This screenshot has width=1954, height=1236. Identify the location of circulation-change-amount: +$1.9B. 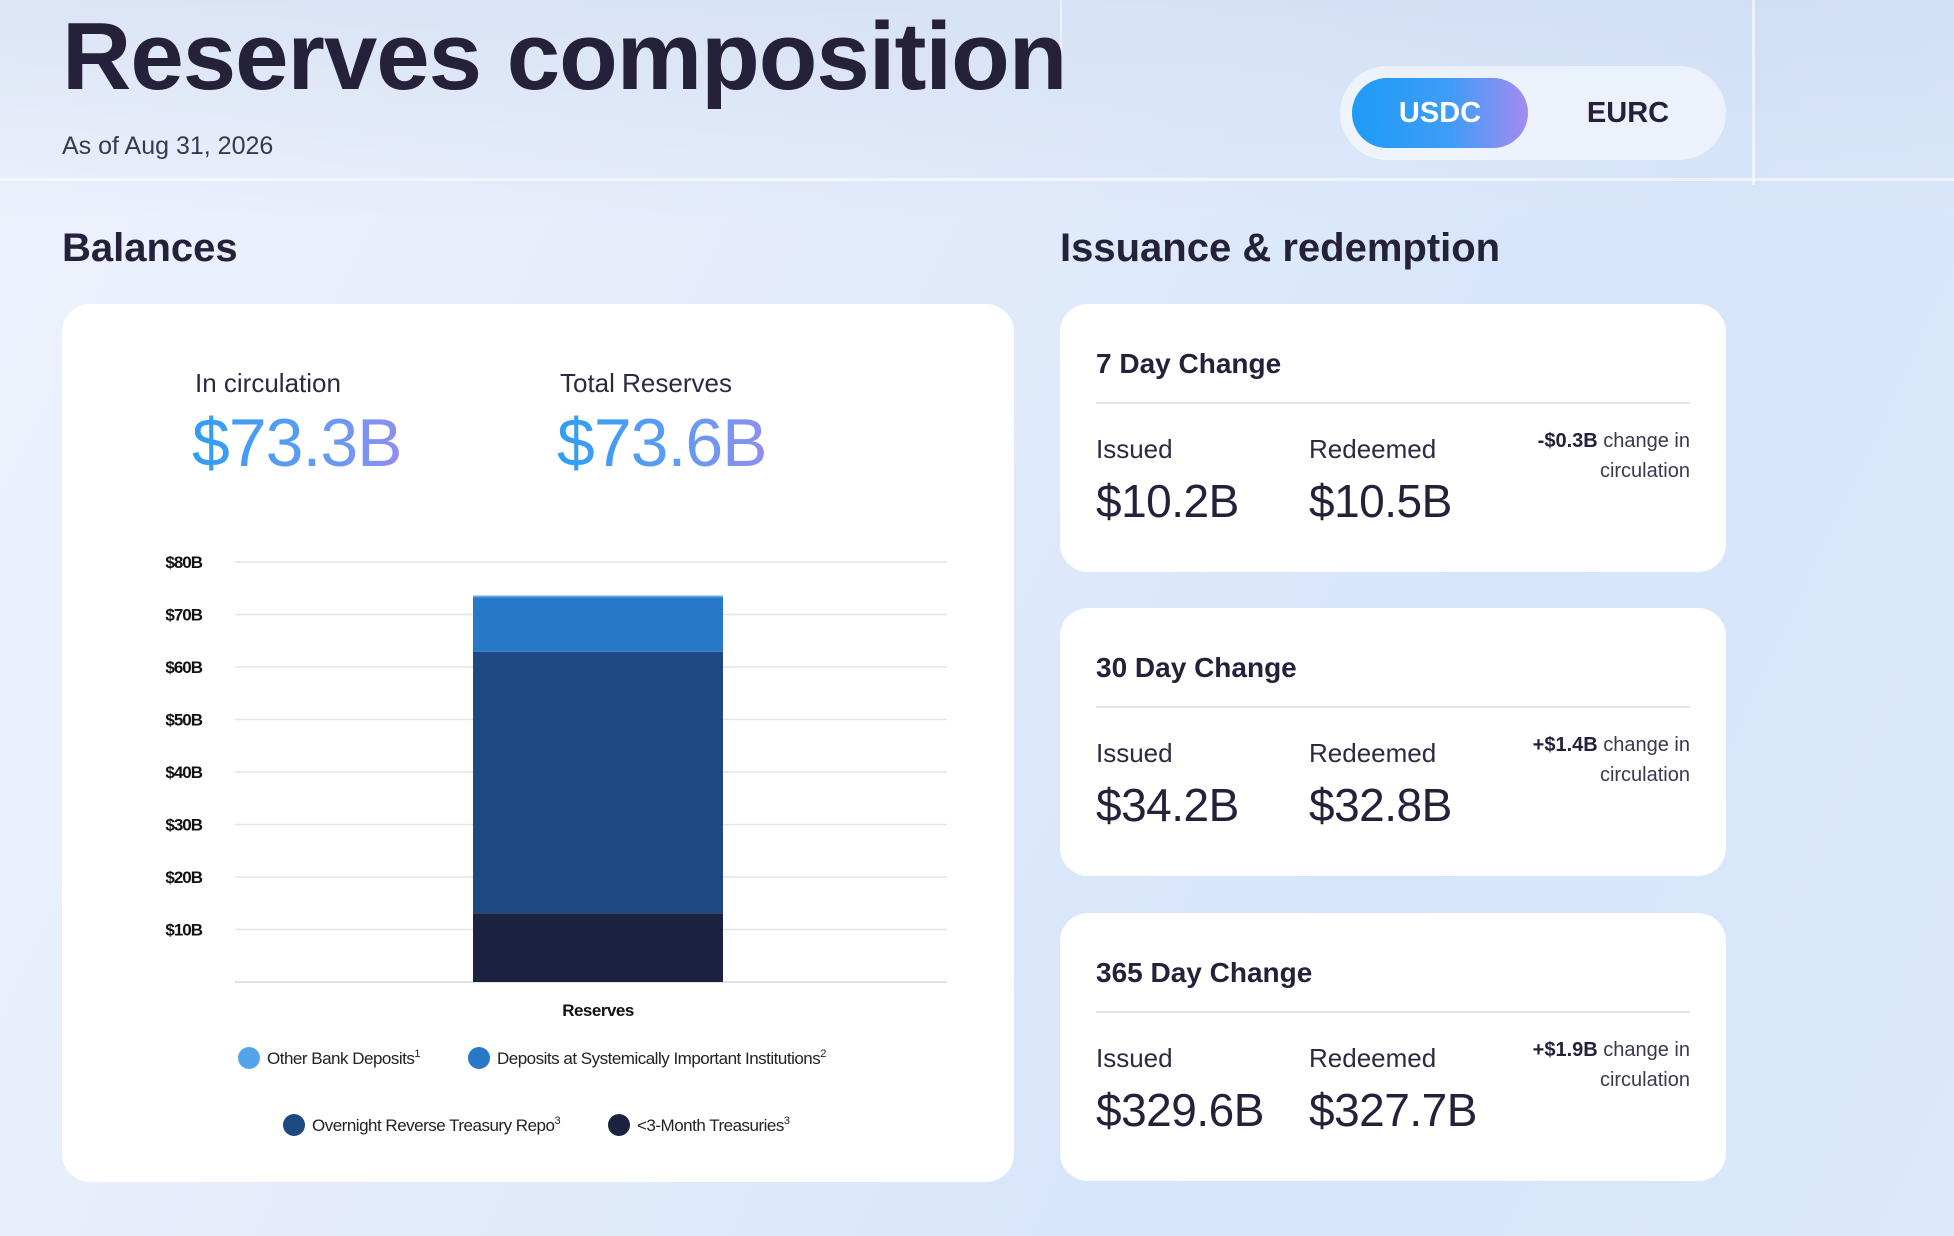
(1565, 1050).